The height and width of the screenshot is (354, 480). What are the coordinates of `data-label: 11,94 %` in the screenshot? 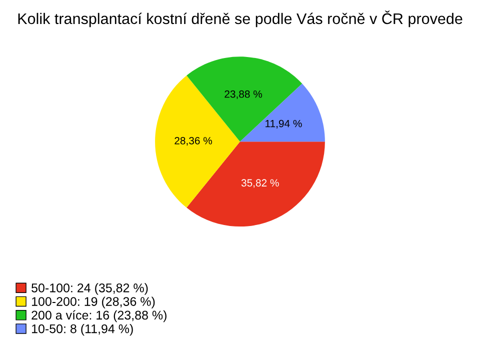 It's located at (284, 124).